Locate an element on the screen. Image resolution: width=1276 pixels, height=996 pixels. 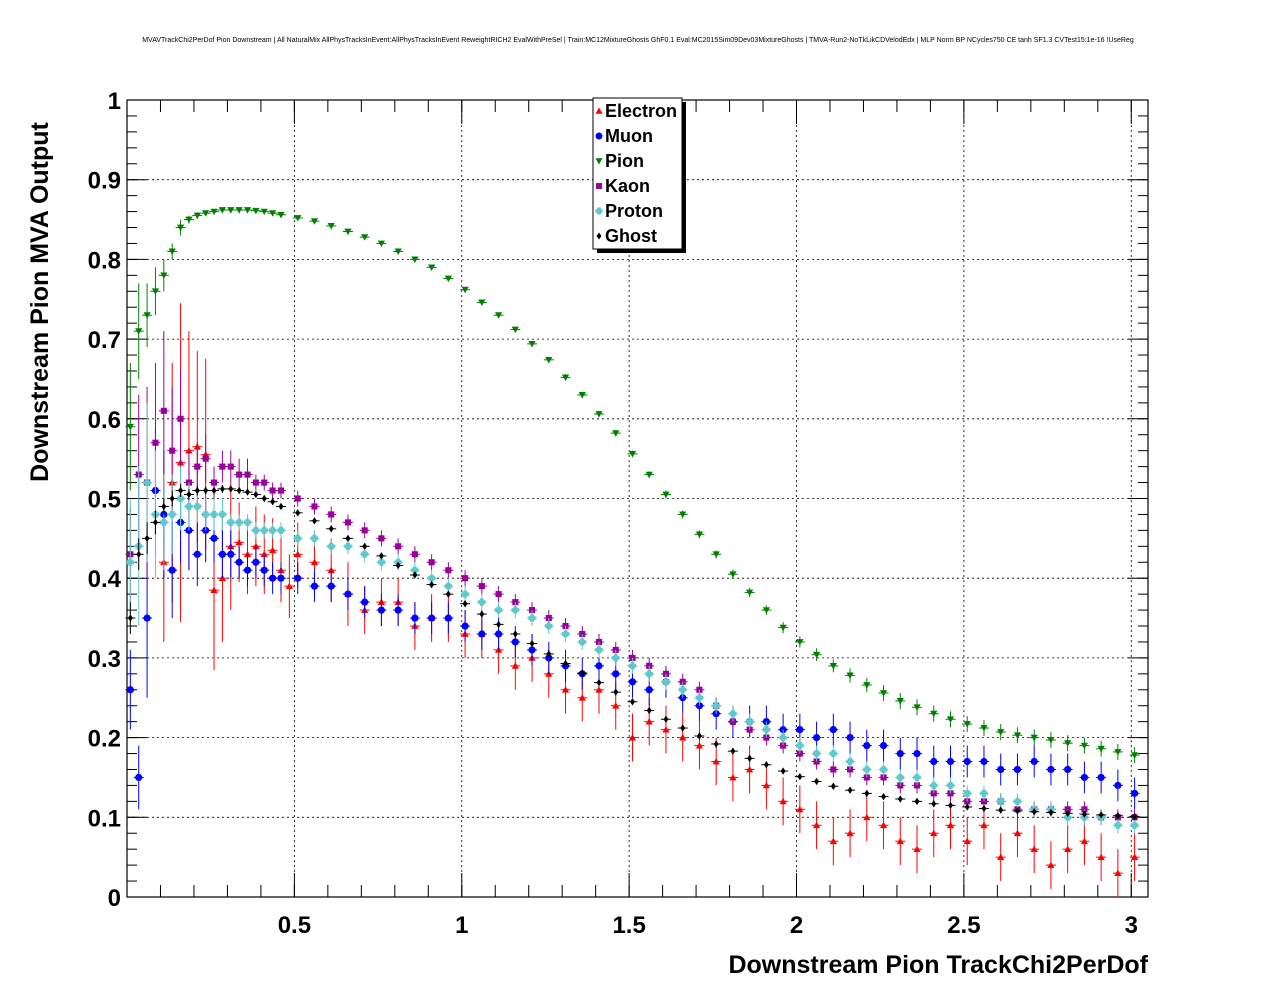
legend-label-muon: Muon is located at coordinates (629, 136).